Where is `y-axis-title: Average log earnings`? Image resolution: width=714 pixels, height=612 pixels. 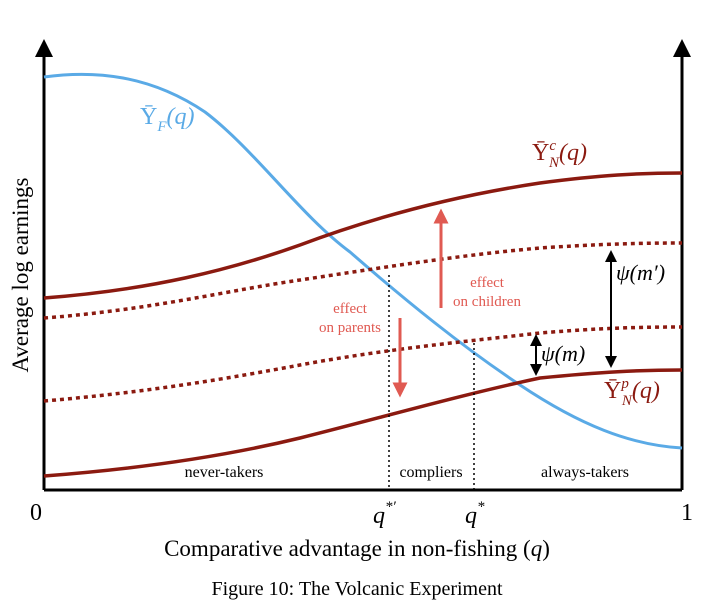
y-axis-title: Average log earnings is located at coordinates (20, 274).